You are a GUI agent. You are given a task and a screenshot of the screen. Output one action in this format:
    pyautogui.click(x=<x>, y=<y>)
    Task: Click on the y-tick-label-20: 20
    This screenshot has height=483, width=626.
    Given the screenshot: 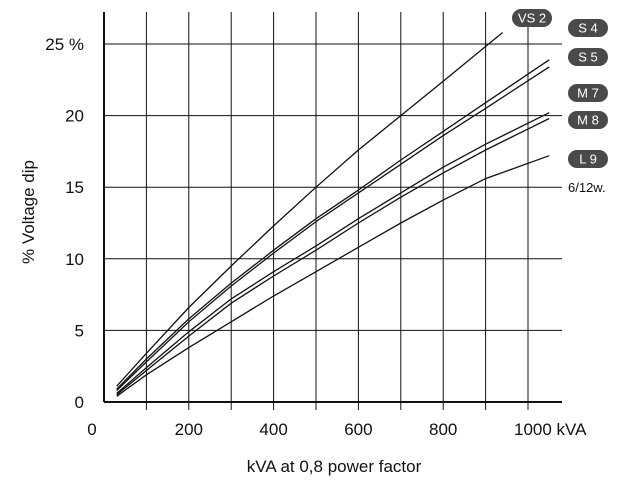 What is the action you would take?
    pyautogui.click(x=74, y=116)
    